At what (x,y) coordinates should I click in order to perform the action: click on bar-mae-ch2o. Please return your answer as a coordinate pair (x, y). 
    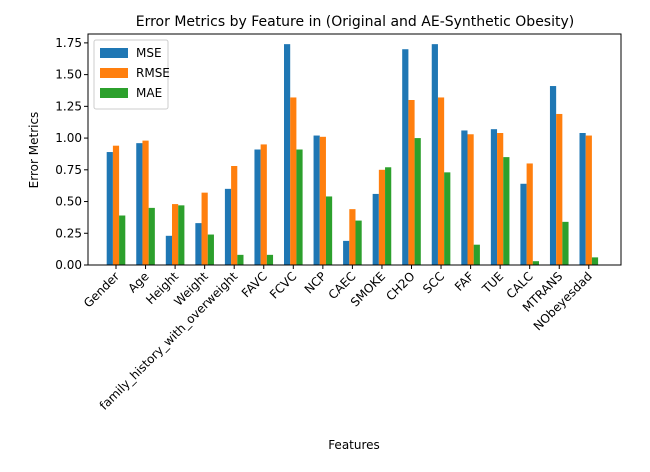
    Looking at the image, I should click on (417, 201).